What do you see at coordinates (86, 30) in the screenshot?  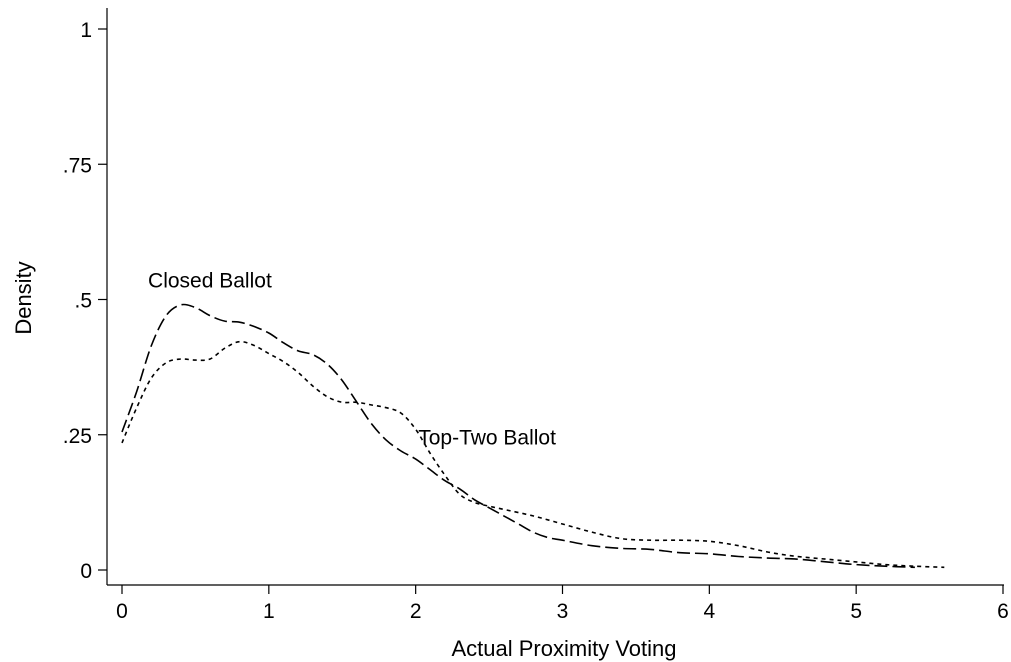 I see `y-tick-label: 1` at bounding box center [86, 30].